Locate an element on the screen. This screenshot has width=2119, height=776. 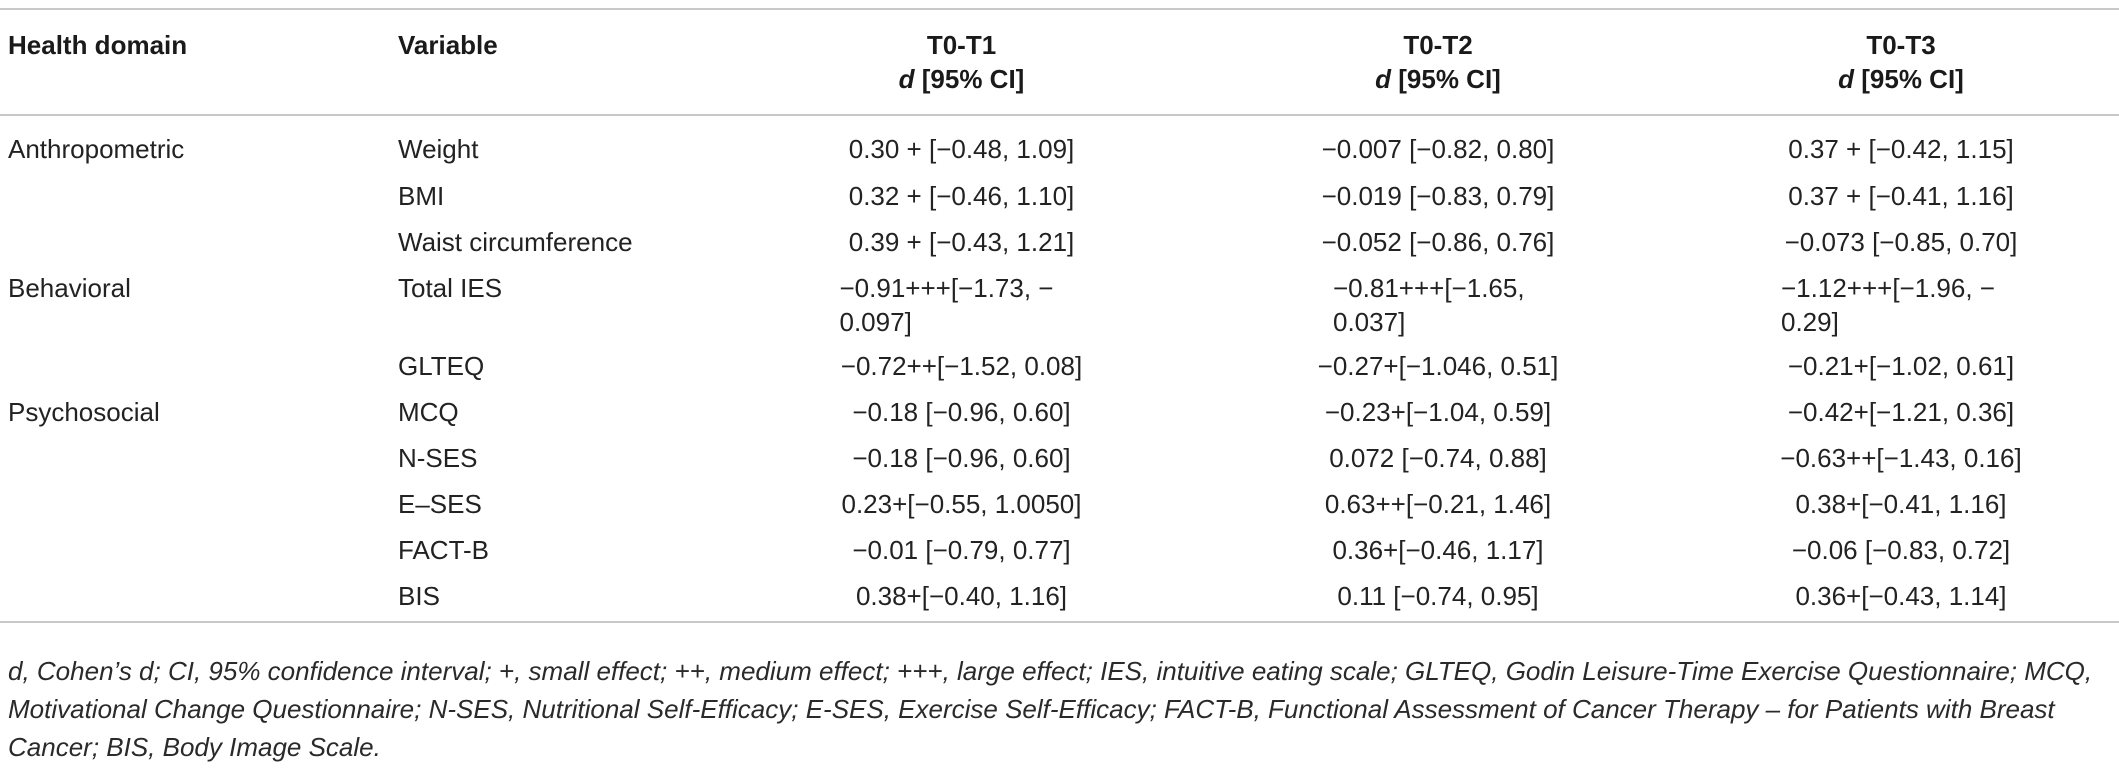
header-health-domain: Health domain is located at coordinates (98, 45).